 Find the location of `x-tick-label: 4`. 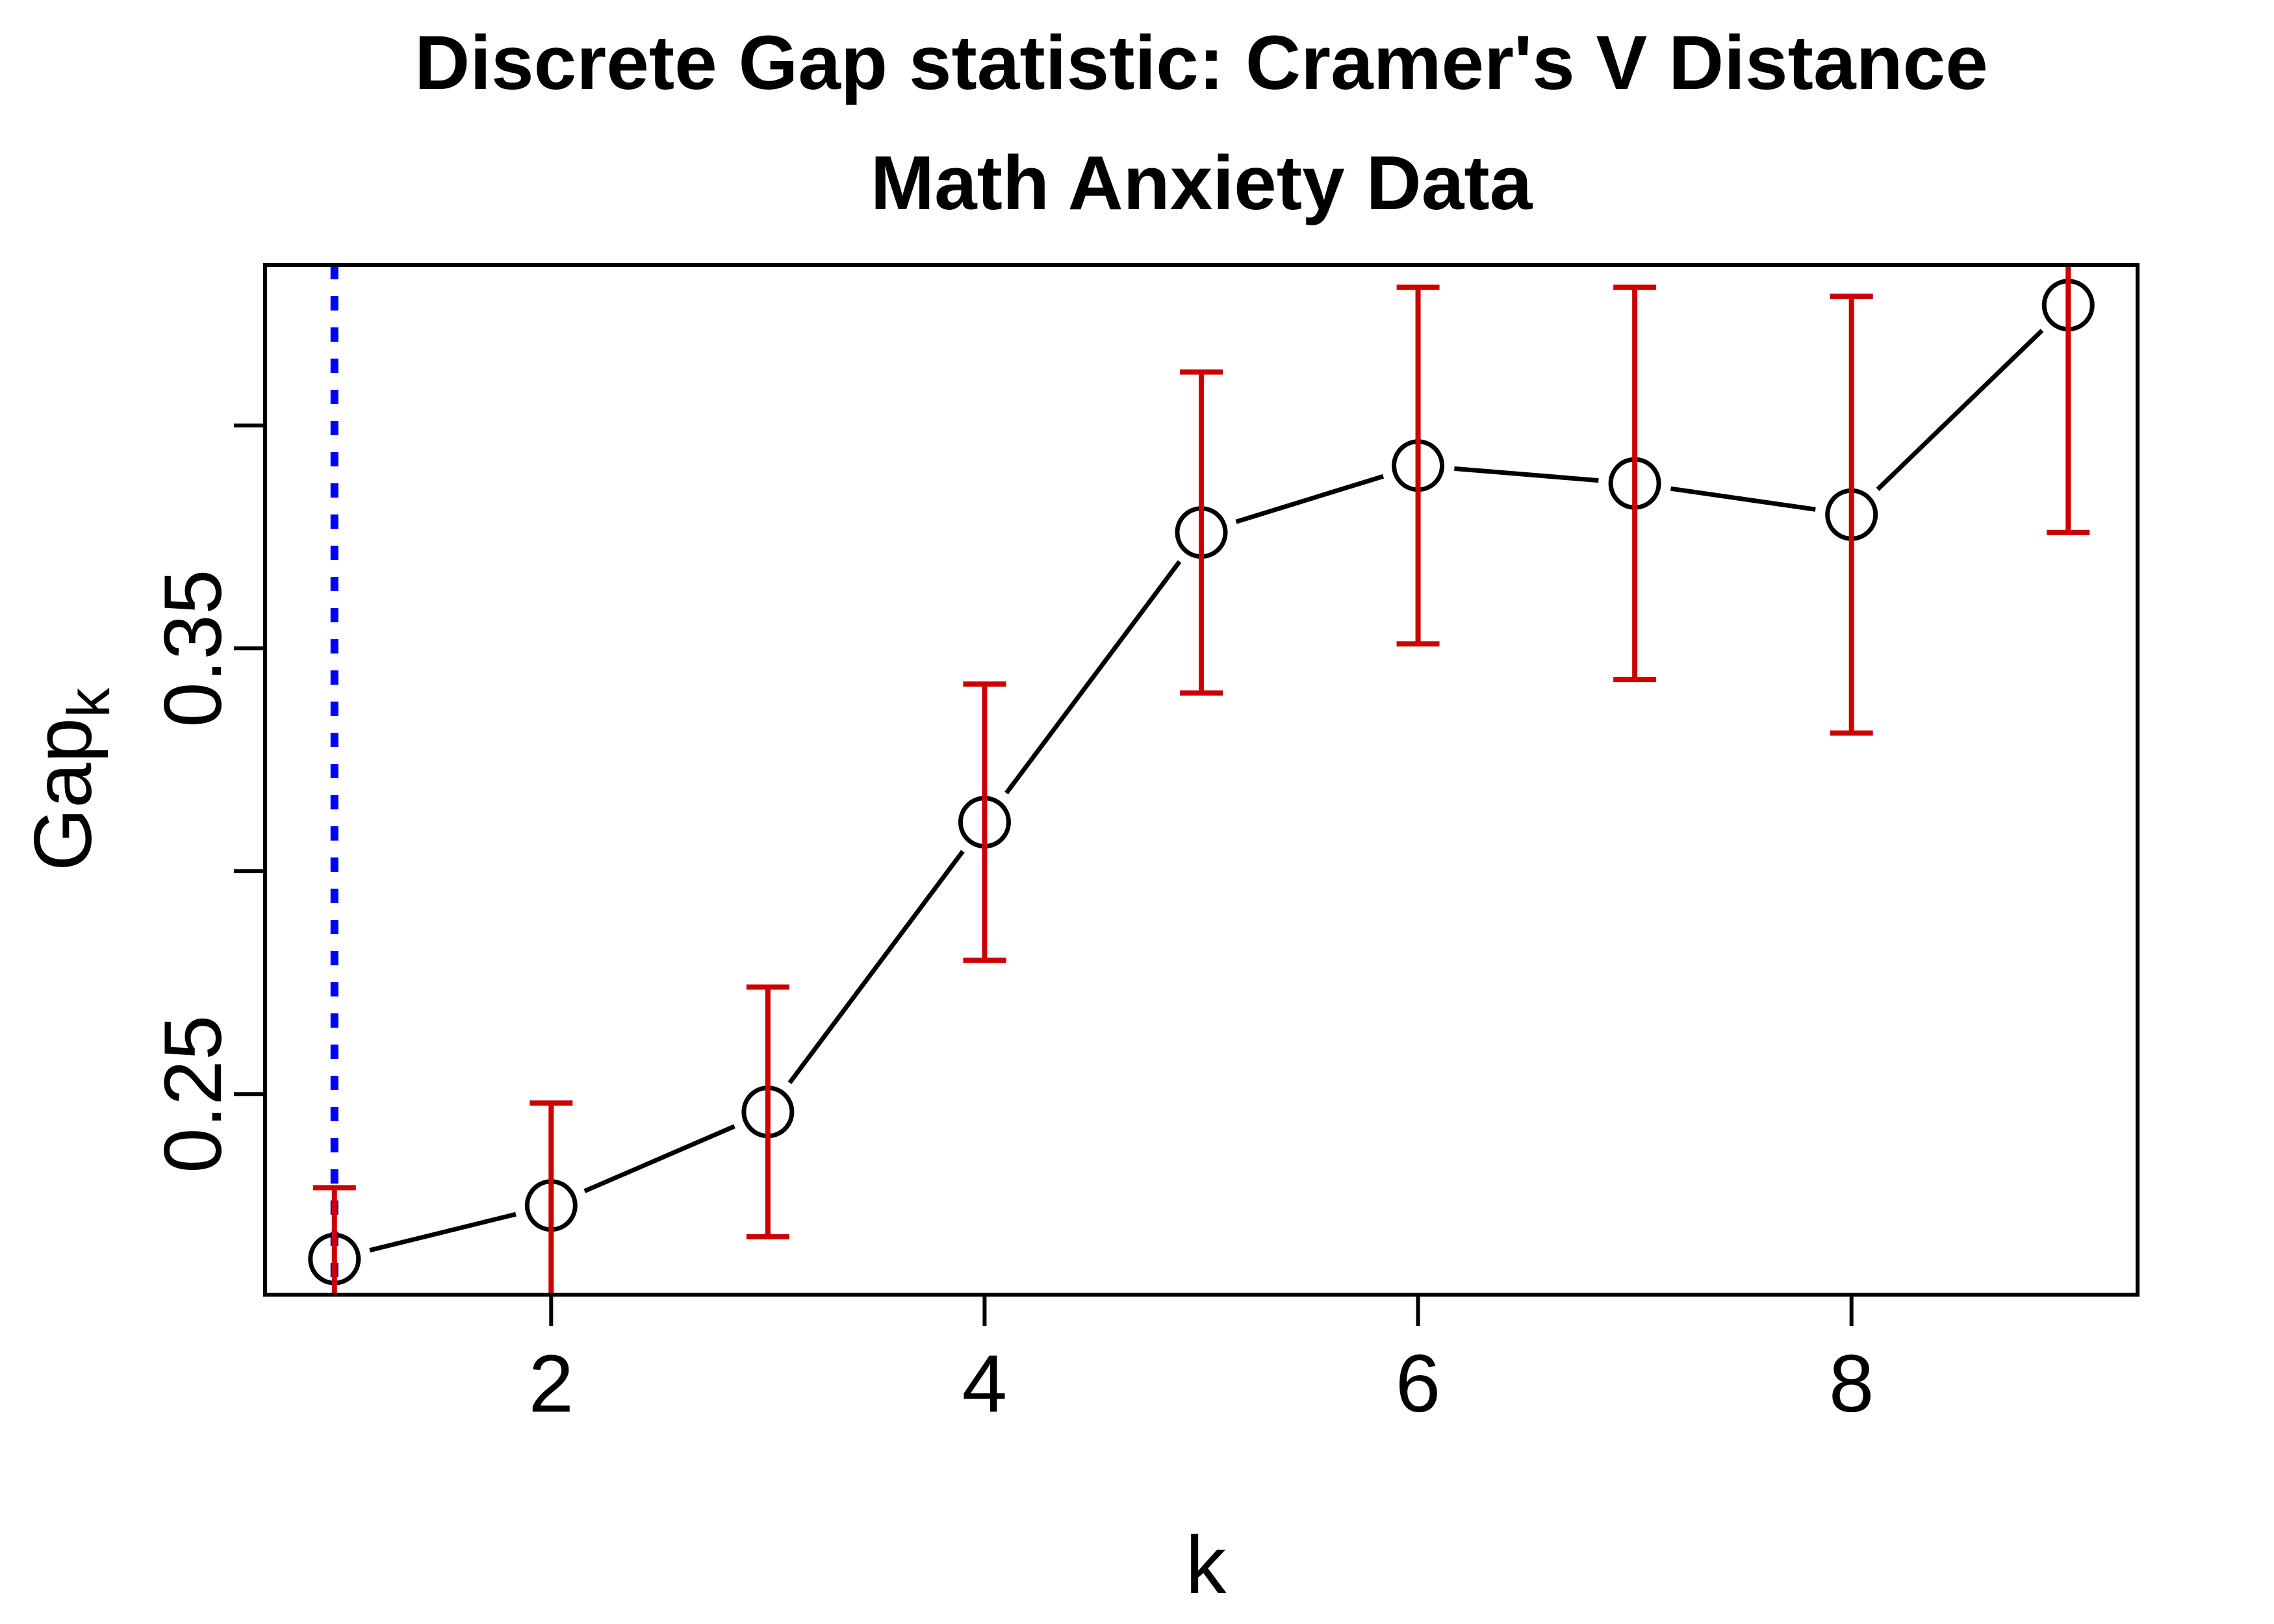

x-tick-label: 4 is located at coordinates (985, 1384).